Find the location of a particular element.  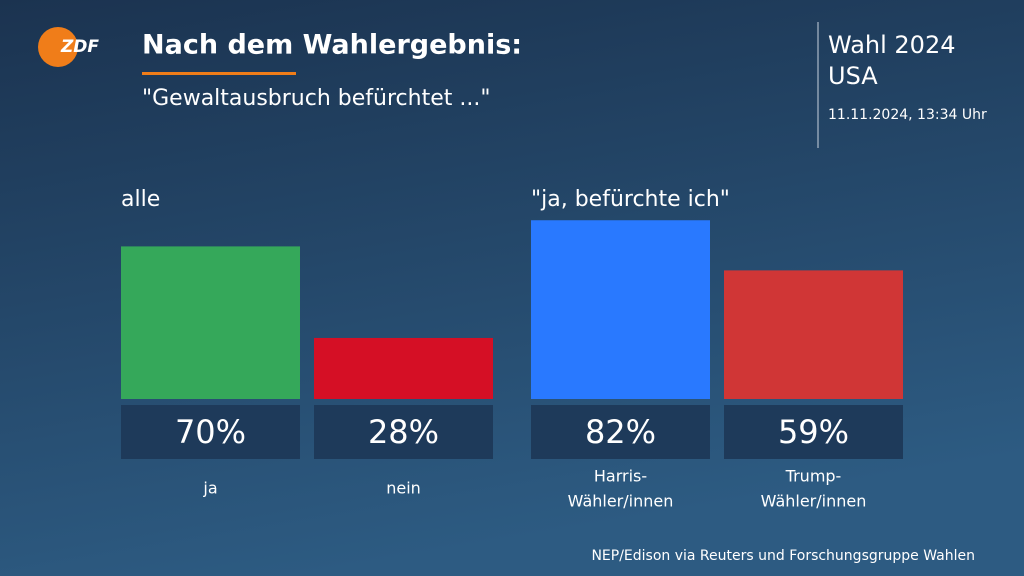

value-label: 70% is located at coordinates (210, 432).